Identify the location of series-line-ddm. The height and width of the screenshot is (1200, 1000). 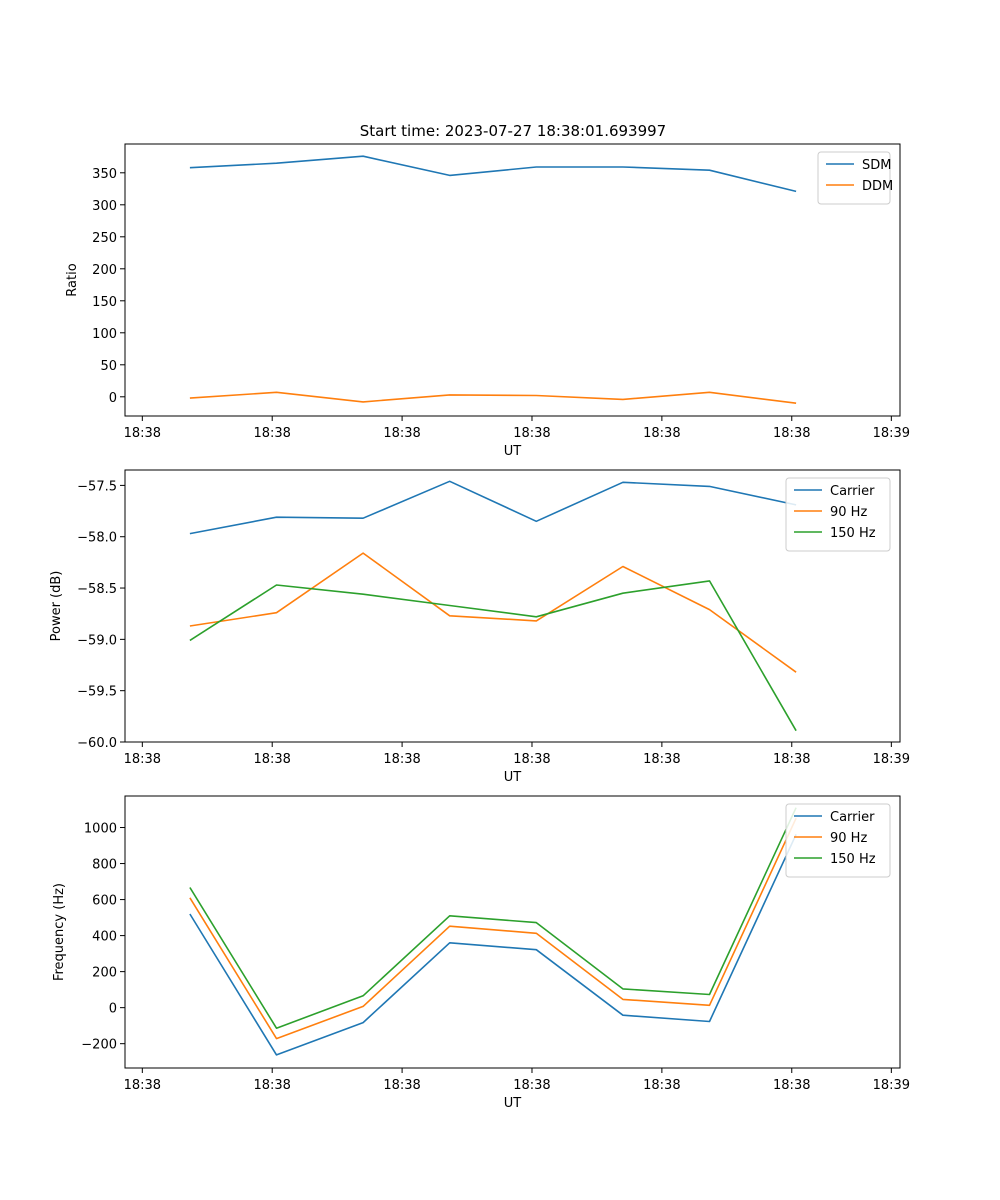
(493, 397).